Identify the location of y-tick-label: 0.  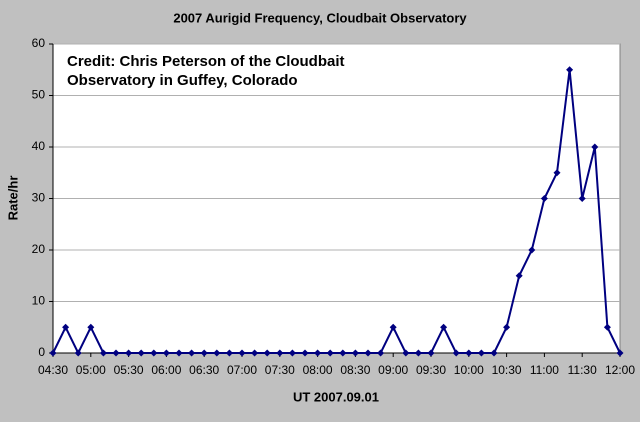
(41, 352).